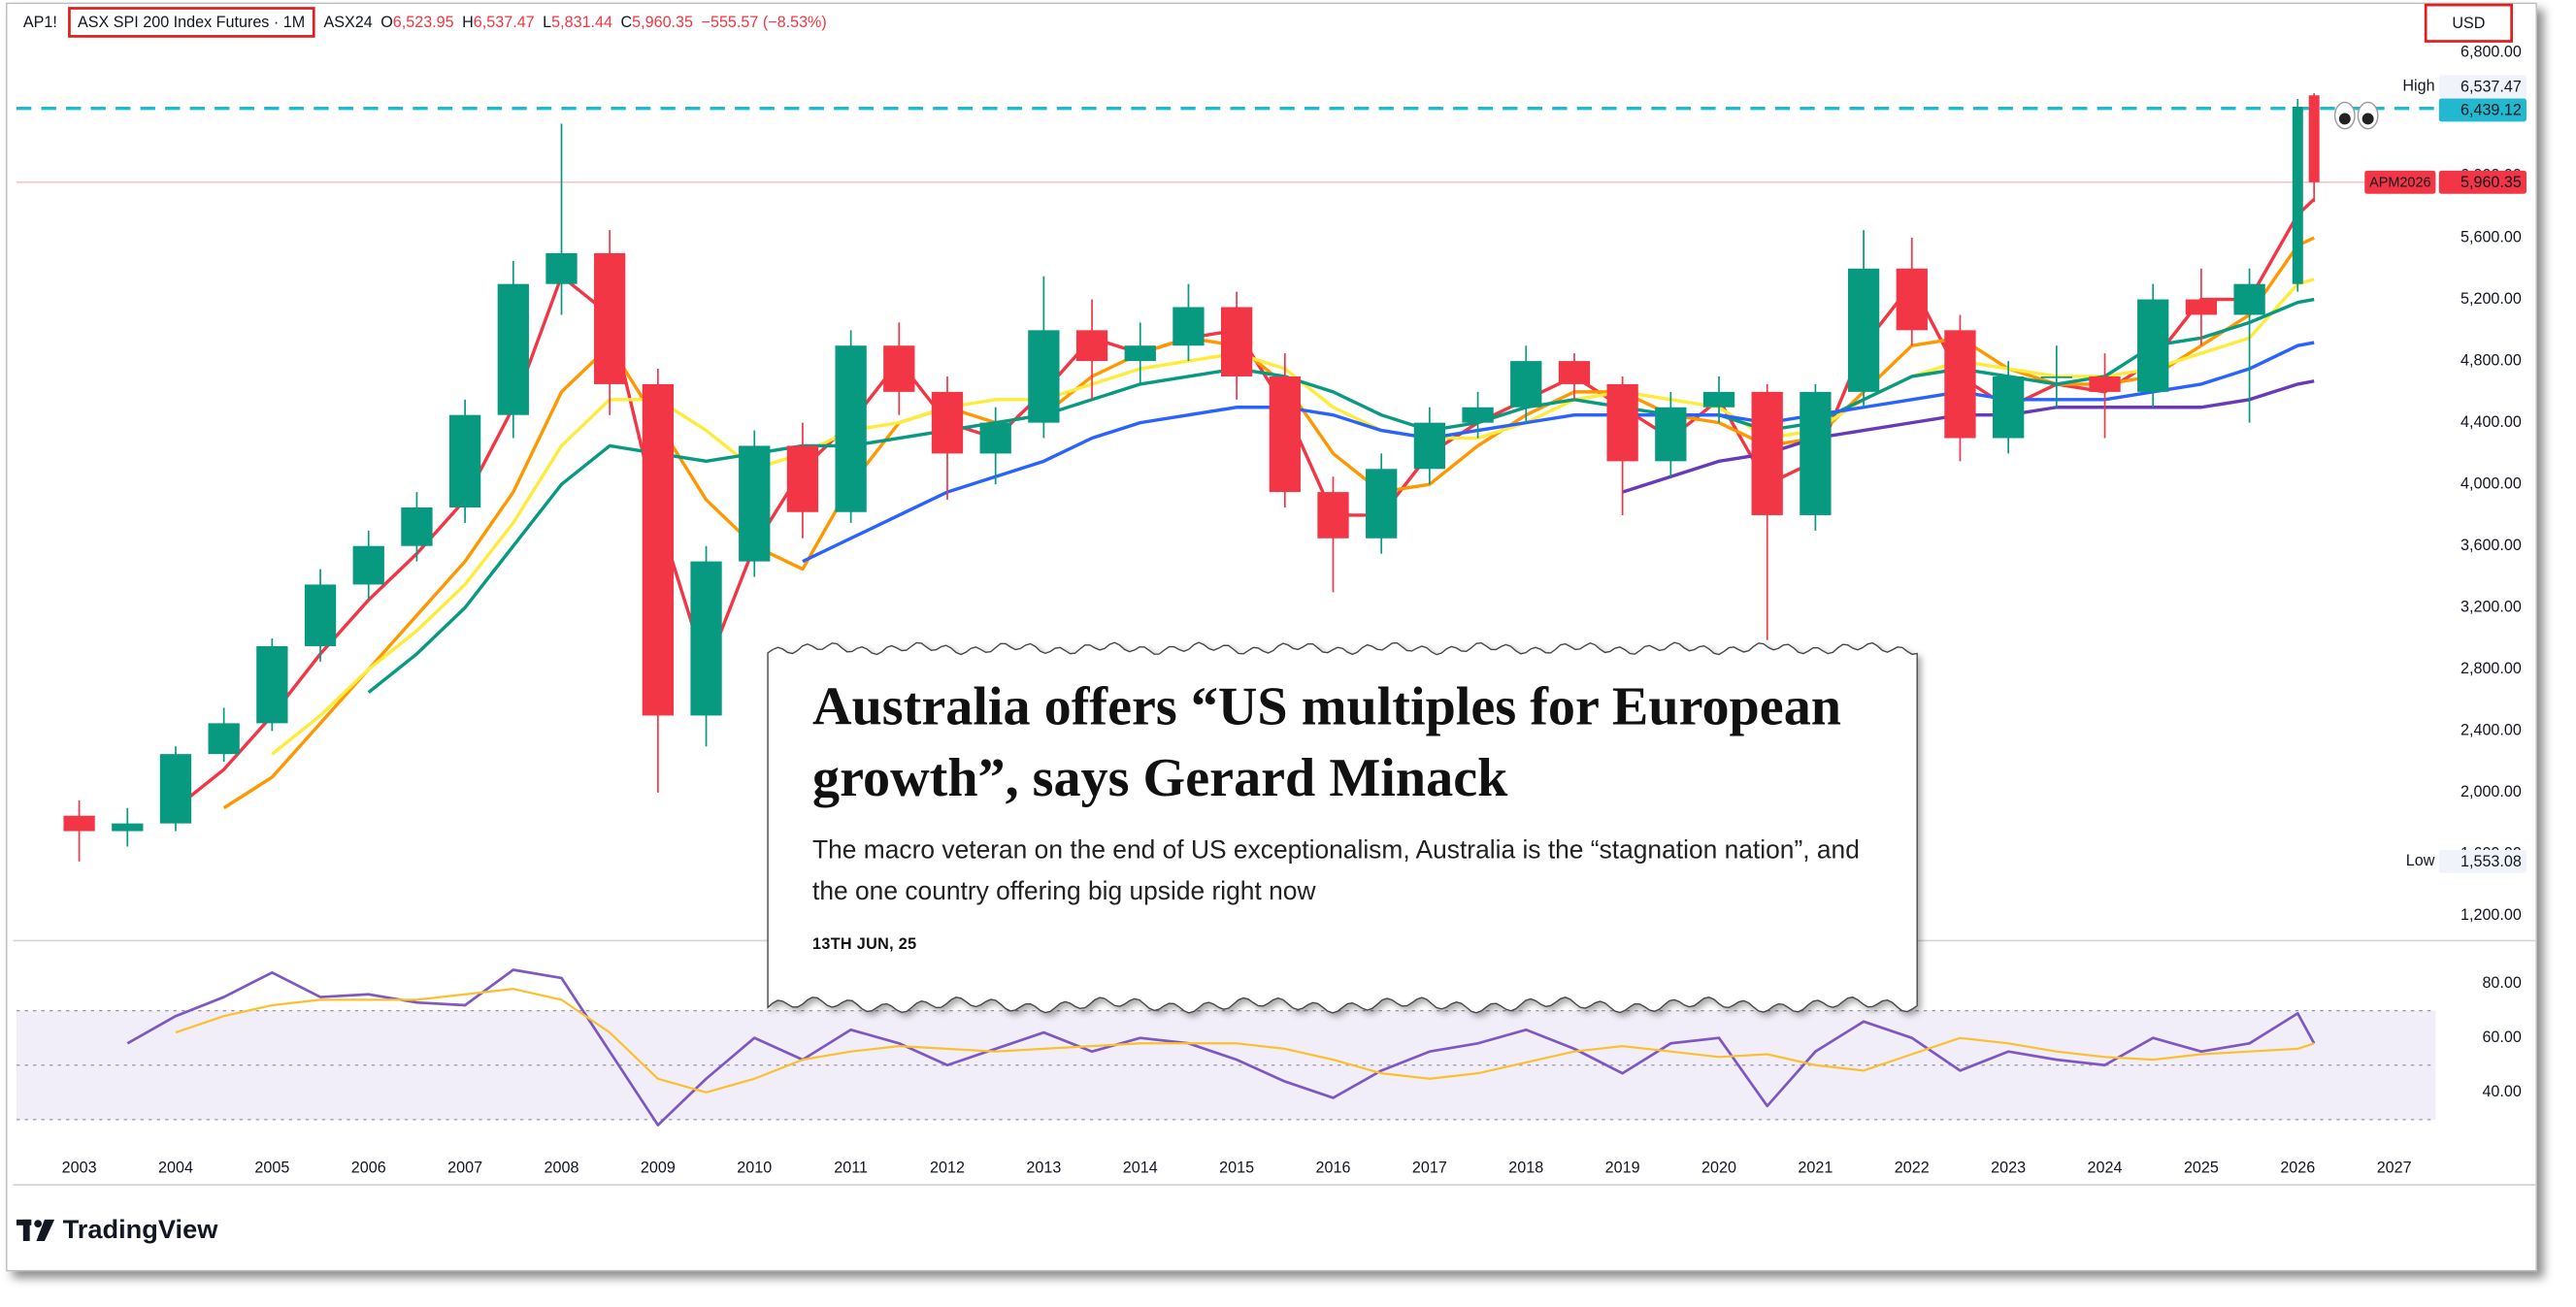 Image resolution: width=2576 pixels, height=1307 pixels. I want to click on instrument-name: ASX SPI 200 Index Futures · 1M, so click(191, 22).